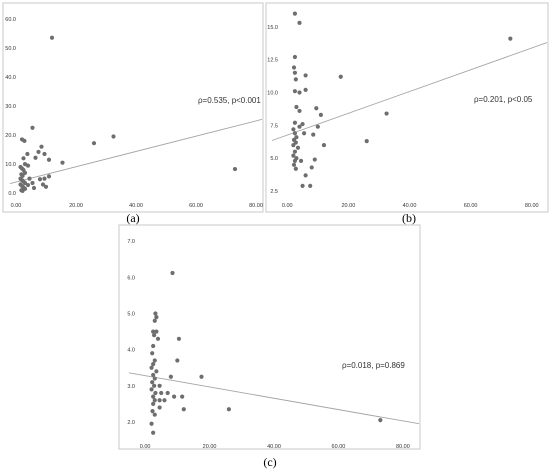 This screenshot has width=550, height=472. Describe the element at coordinates (10, 78) in the screenshot. I see `y-tick-label: 40.0` at that location.